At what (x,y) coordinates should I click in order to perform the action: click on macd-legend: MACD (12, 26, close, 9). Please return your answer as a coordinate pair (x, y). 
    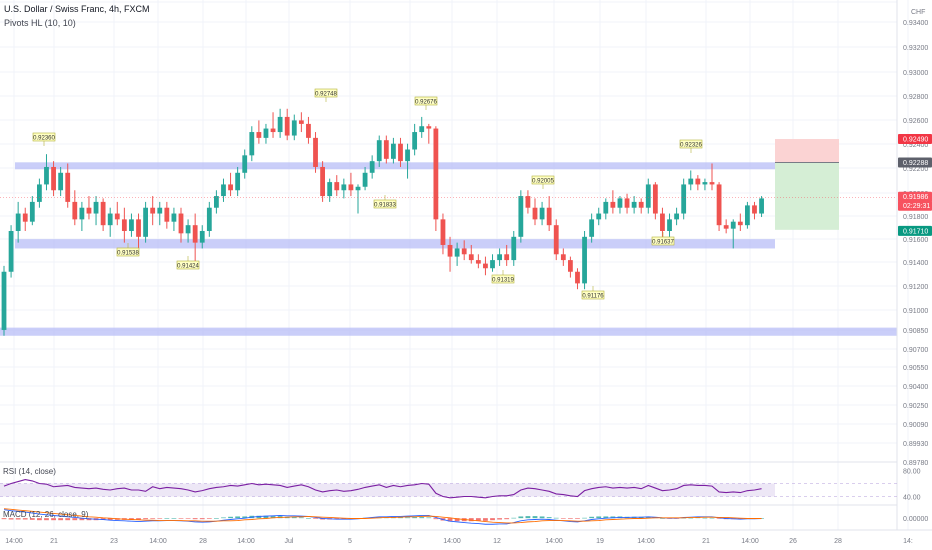
    Looking at the image, I should click on (46, 514).